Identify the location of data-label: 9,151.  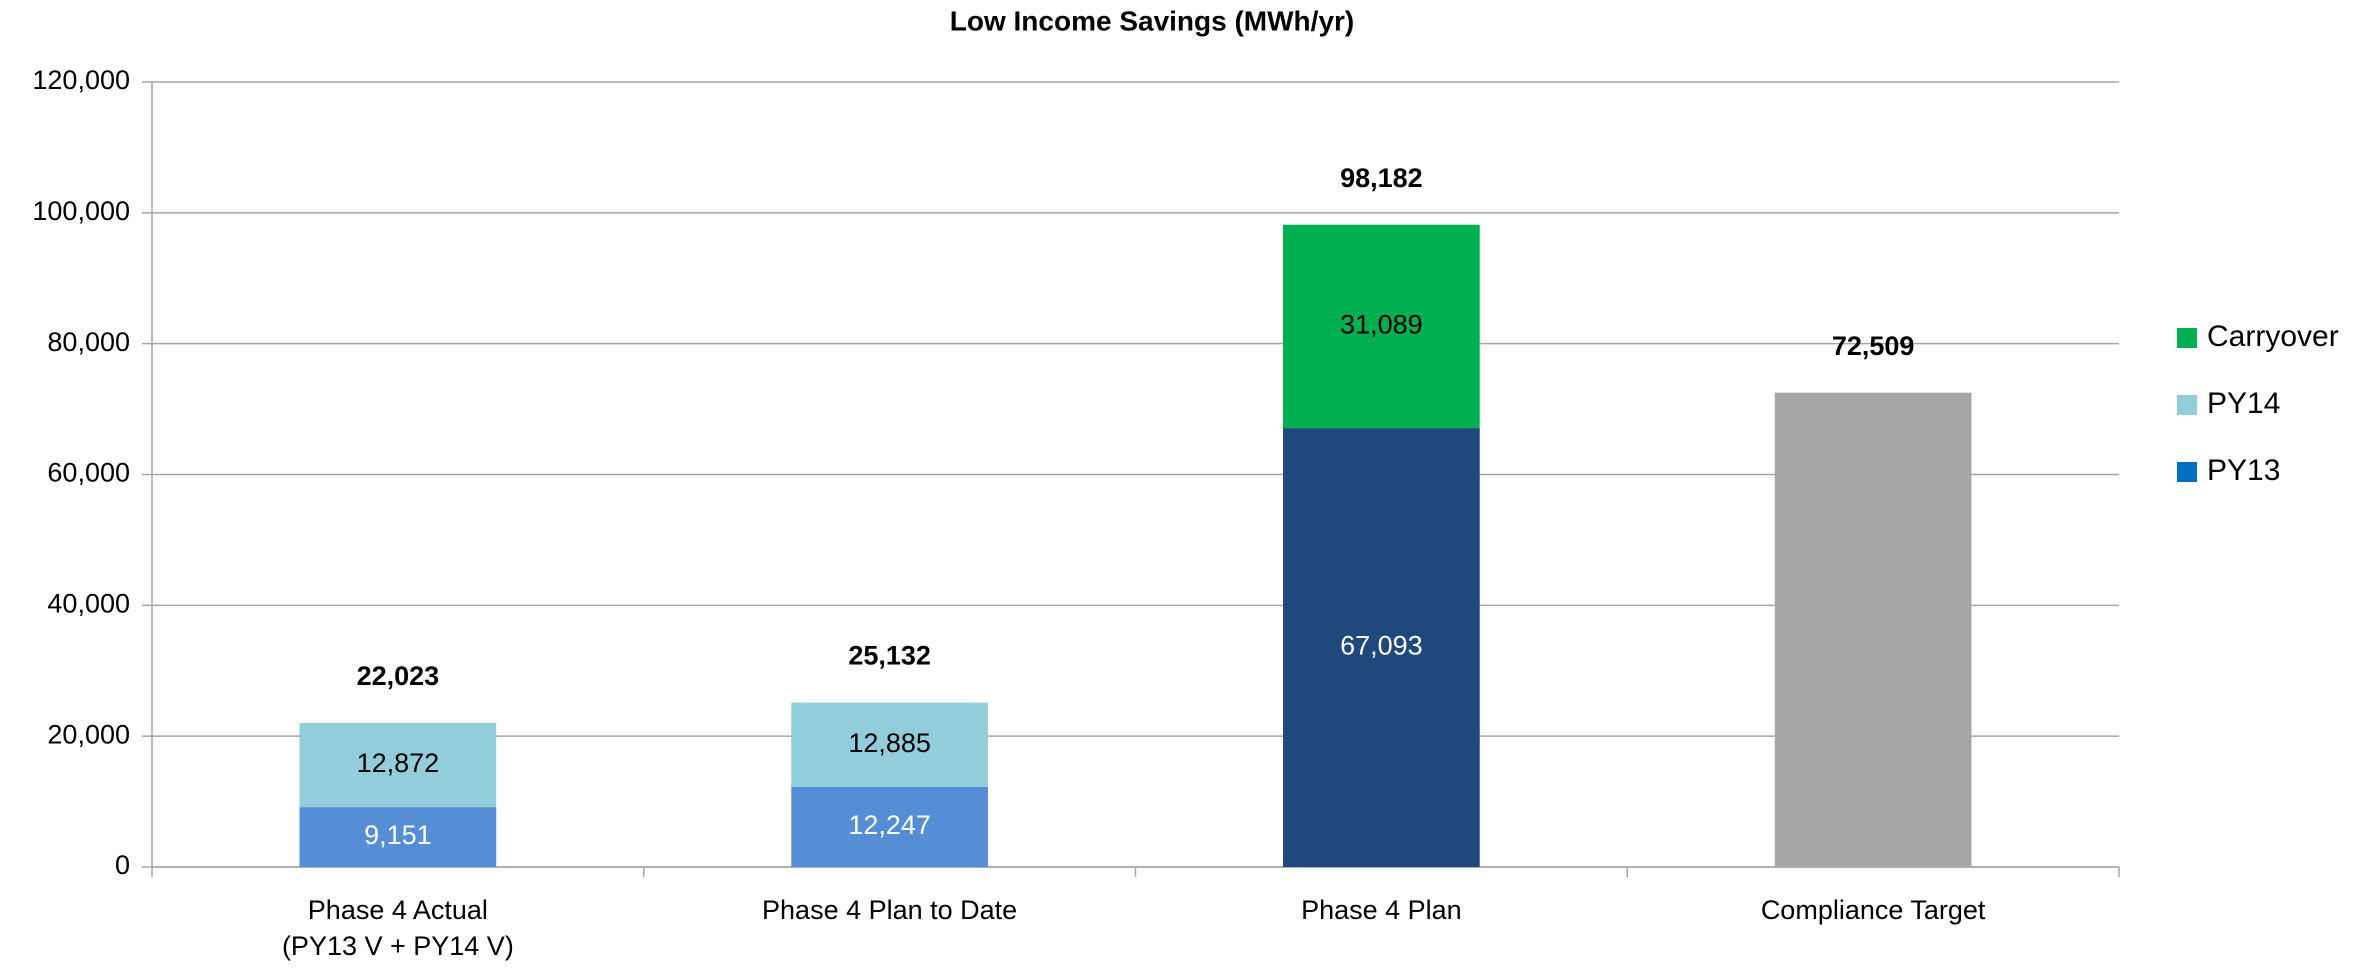
(398, 835).